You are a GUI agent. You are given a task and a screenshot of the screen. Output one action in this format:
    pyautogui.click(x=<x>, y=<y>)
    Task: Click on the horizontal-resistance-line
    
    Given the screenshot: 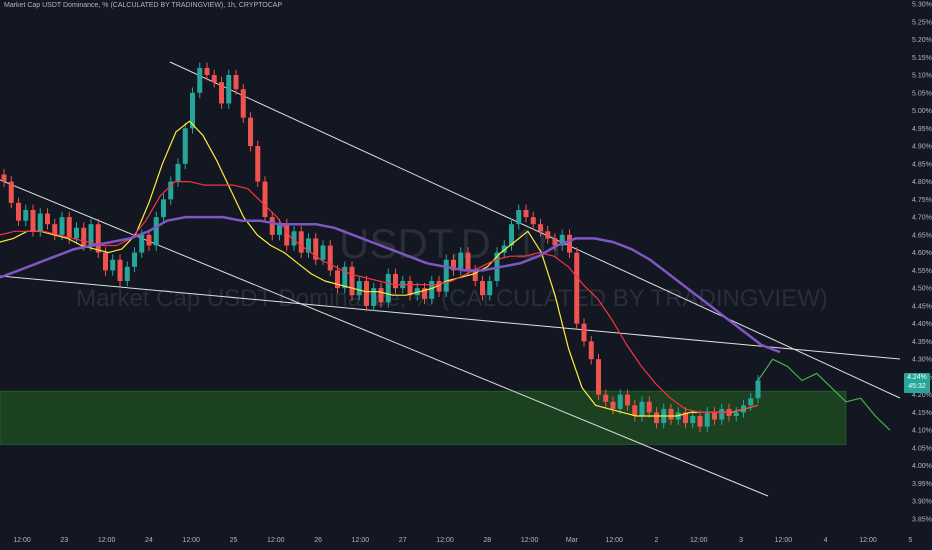 What is the action you would take?
    pyautogui.click(x=450, y=317)
    